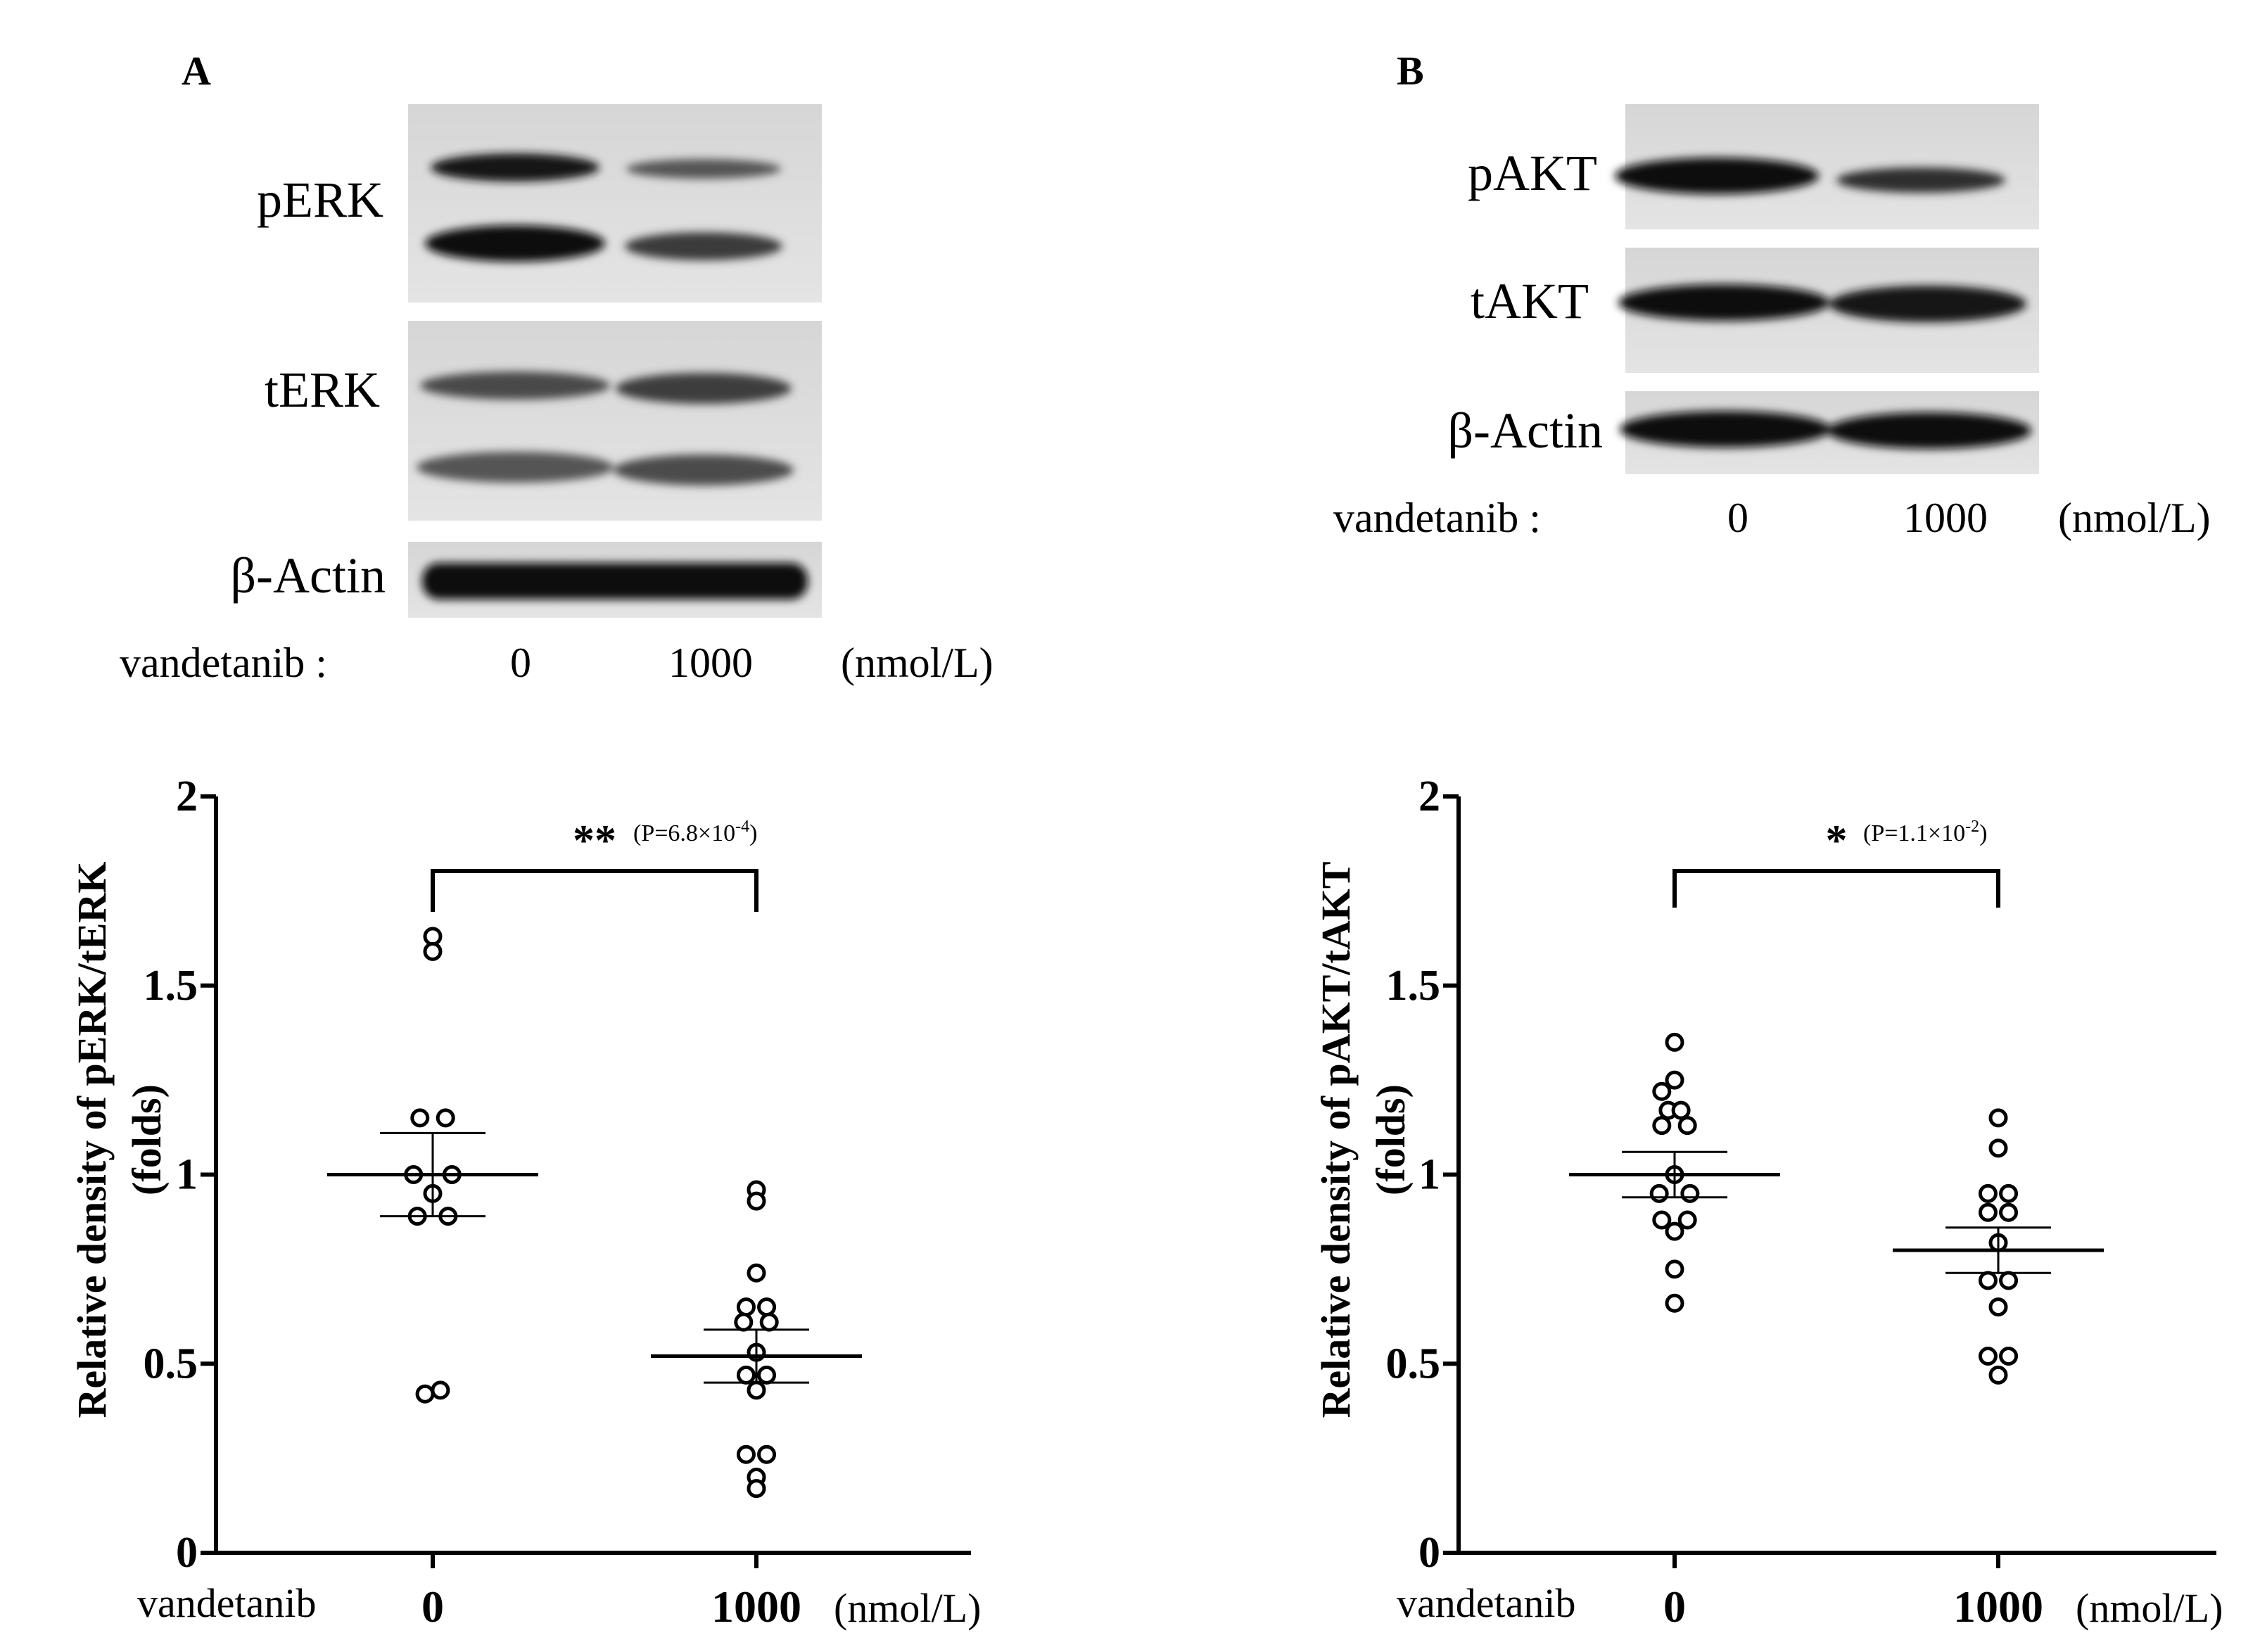 The height and width of the screenshot is (1652, 2260). Describe the element at coordinates (224, 663) in the screenshot. I see `blot-a-treatment-label: vandetanib :` at that location.